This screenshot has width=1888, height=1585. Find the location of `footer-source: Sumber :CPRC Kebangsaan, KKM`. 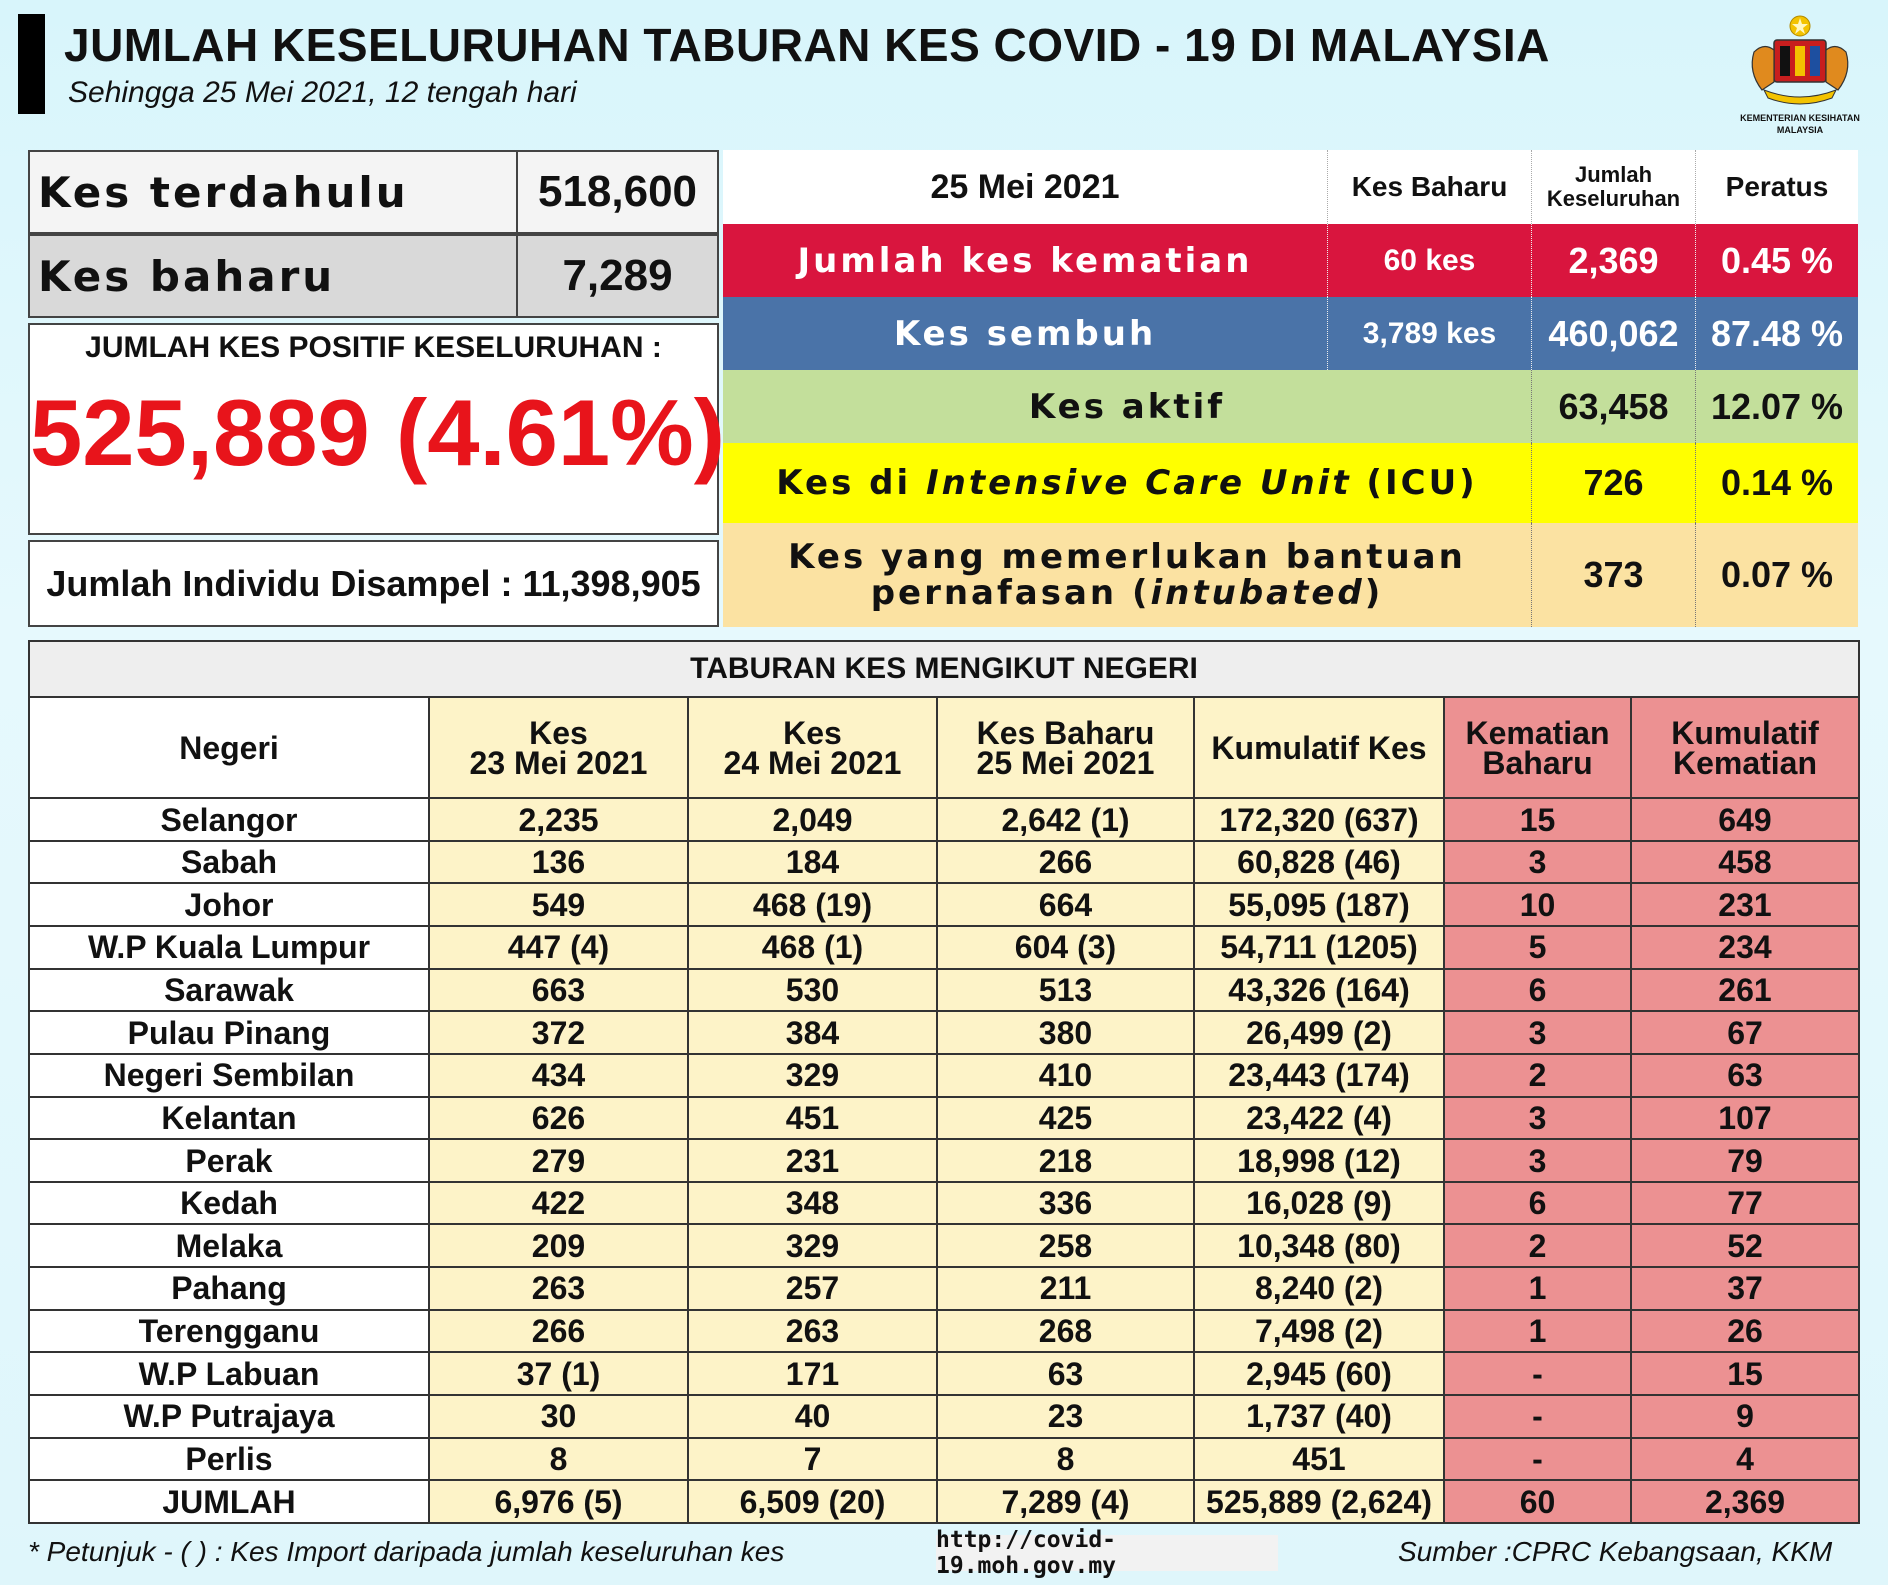

footer-source: Sumber :CPRC Kebangsaan, KKM is located at coordinates (1615, 1551).